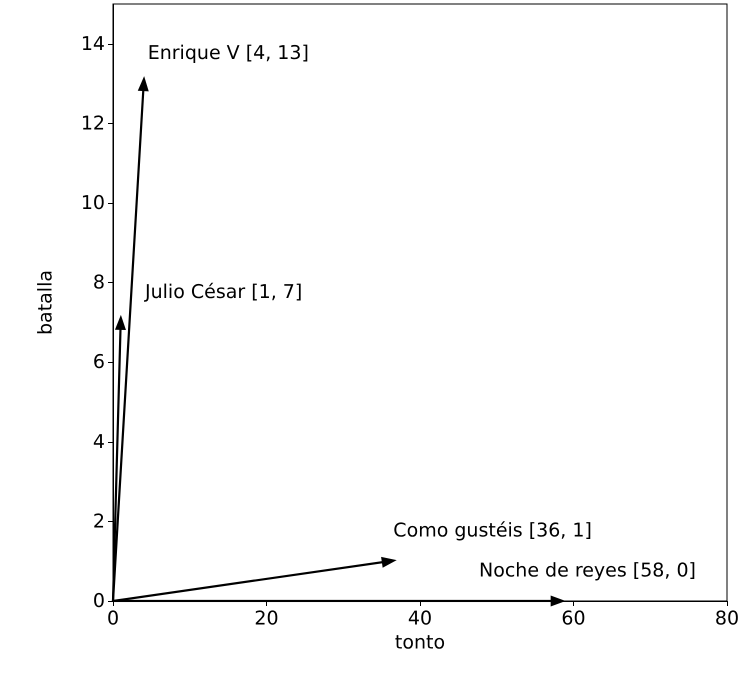 This screenshot has width=754, height=683. I want to click on x-tick-label: 0, so click(113, 619).